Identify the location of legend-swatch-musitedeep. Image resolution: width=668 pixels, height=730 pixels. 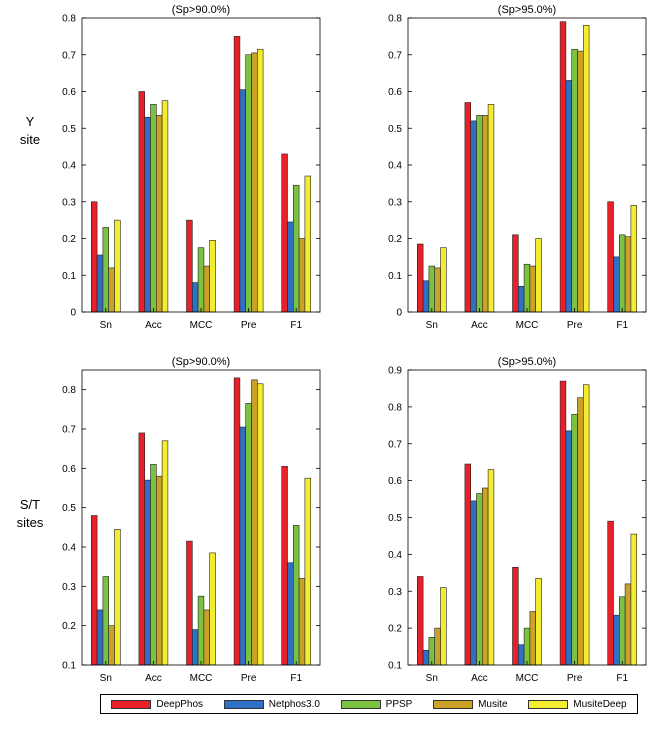
(548, 704).